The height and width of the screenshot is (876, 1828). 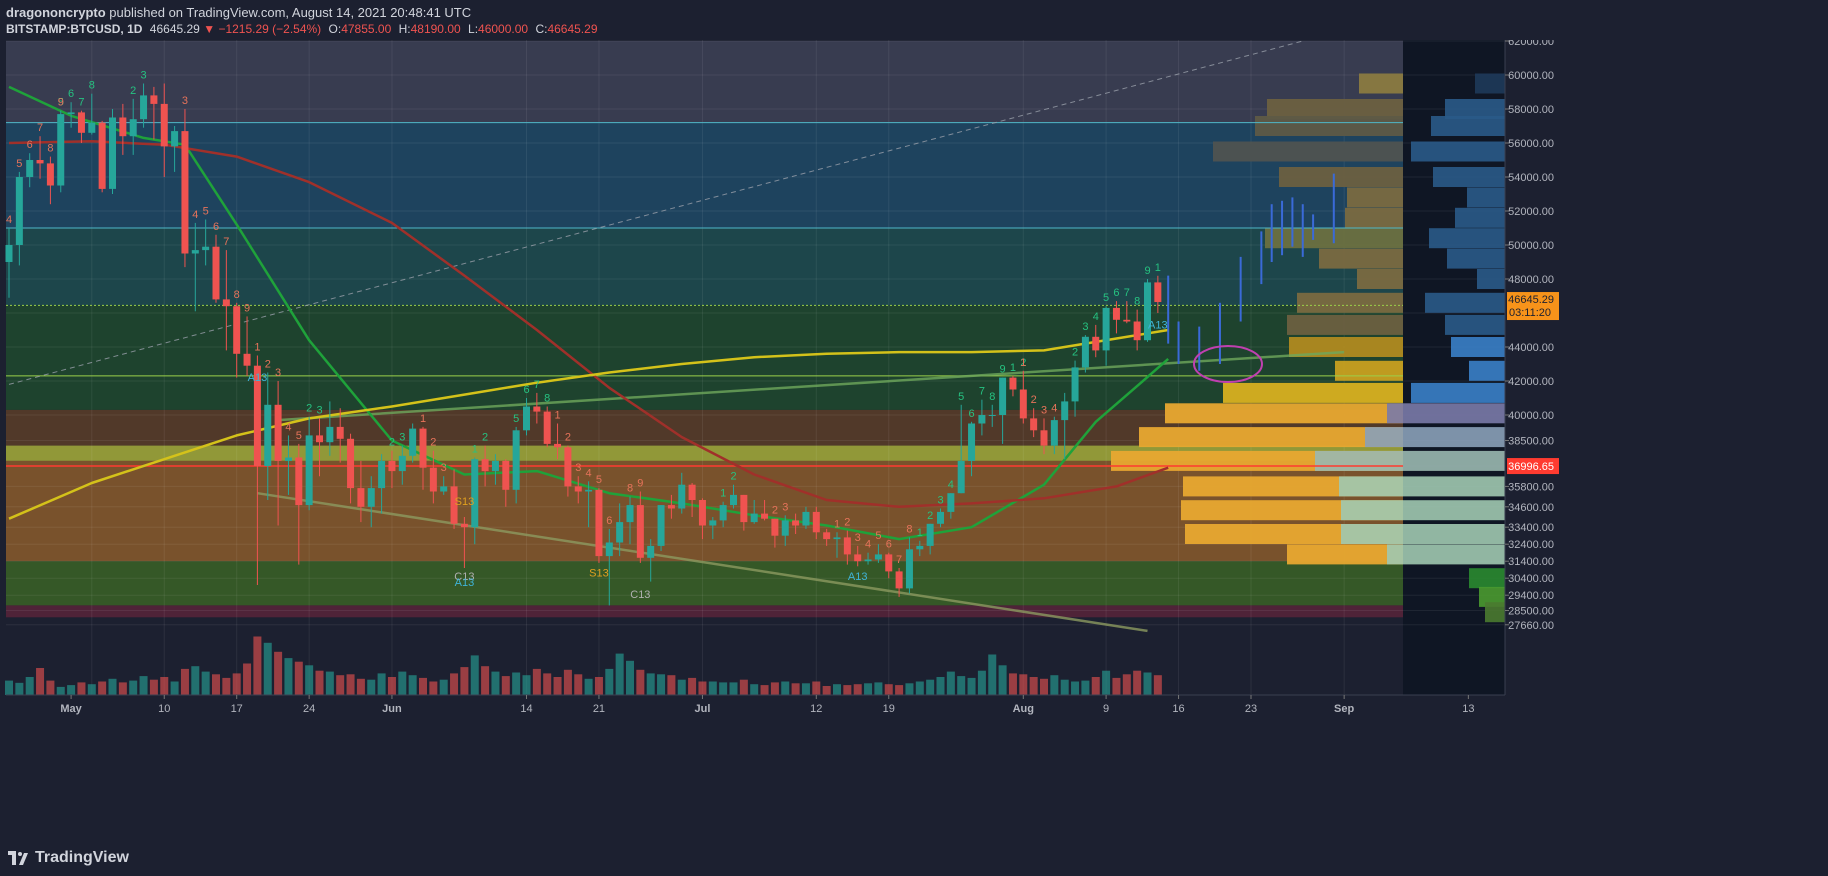 What do you see at coordinates (630, 489) in the screenshot?
I see `td-count-down: 8` at bounding box center [630, 489].